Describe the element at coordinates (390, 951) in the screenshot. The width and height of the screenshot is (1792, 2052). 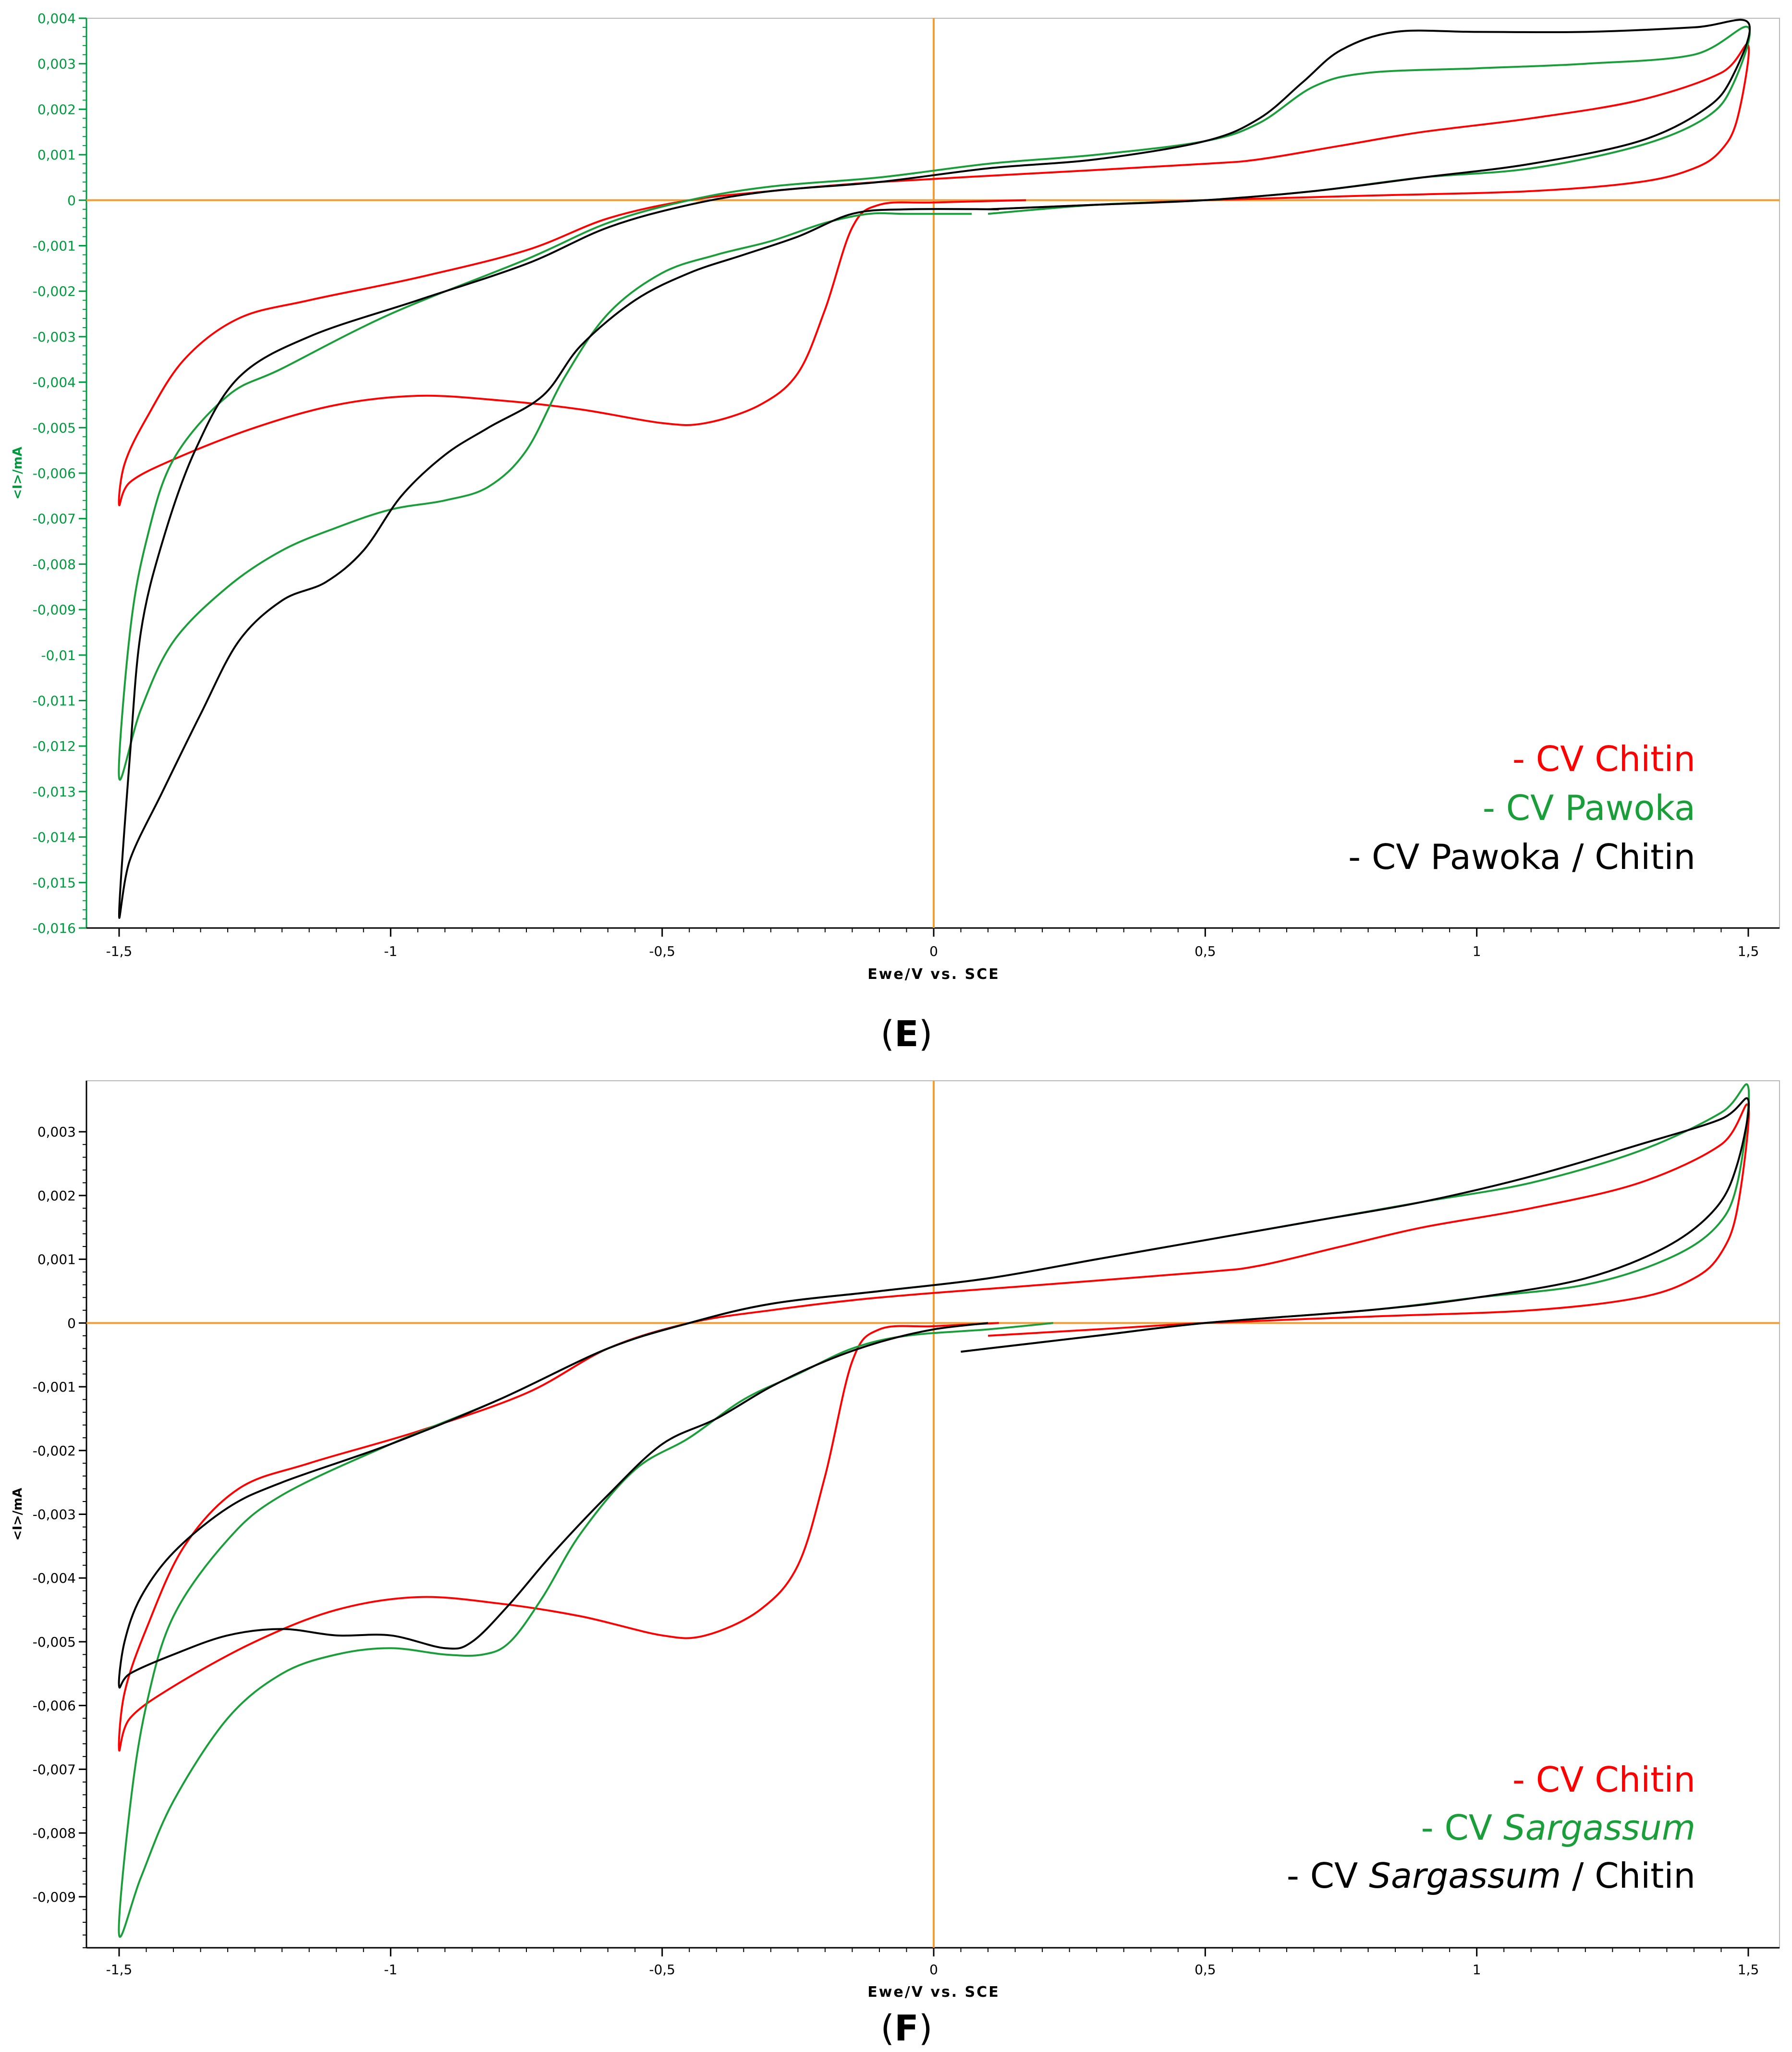
I see `panel-e-x-tick-label: -1` at that location.